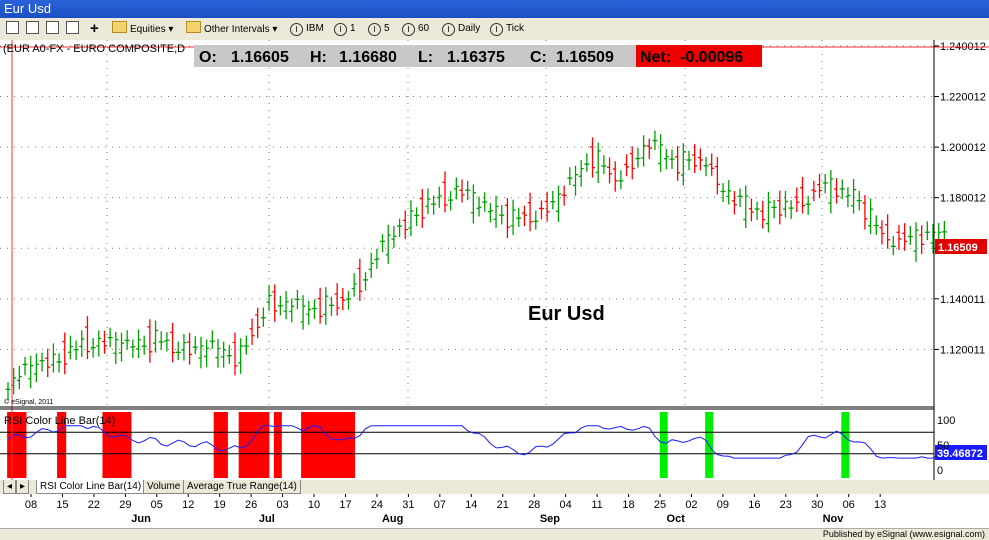 The height and width of the screenshot is (540, 989). Describe the element at coordinates (142, 29) in the screenshot. I see `equities-dropdown: Equities ▾` at that location.